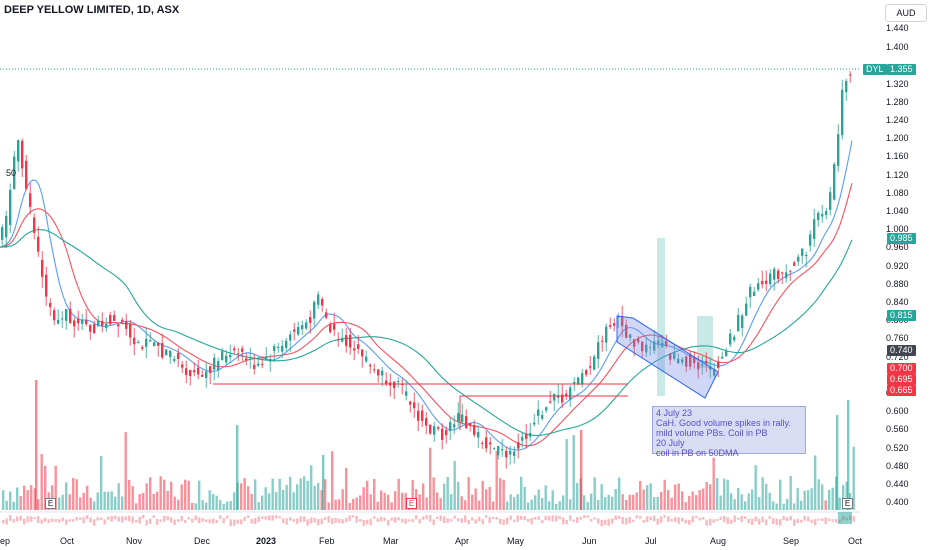 The height and width of the screenshot is (550, 932). What do you see at coordinates (897, 138) in the screenshot?
I see `price-tick-label: 1.200` at bounding box center [897, 138].